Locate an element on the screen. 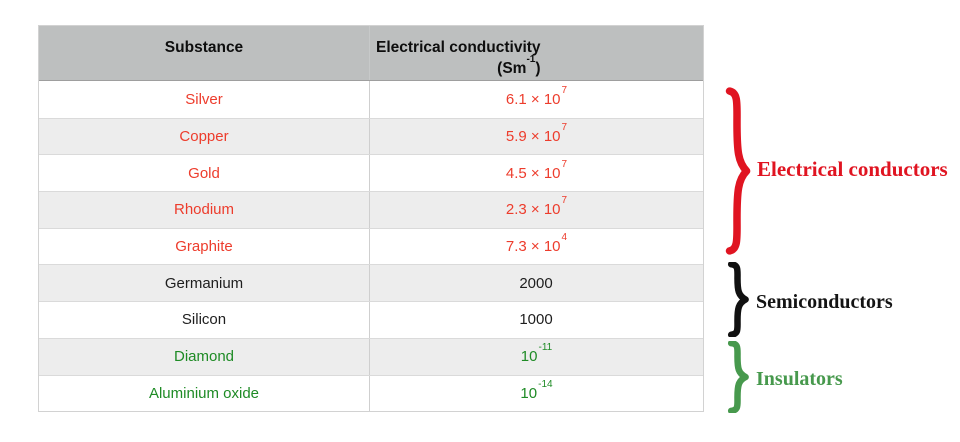  value-exponent: 4 is located at coordinates (564, 238).